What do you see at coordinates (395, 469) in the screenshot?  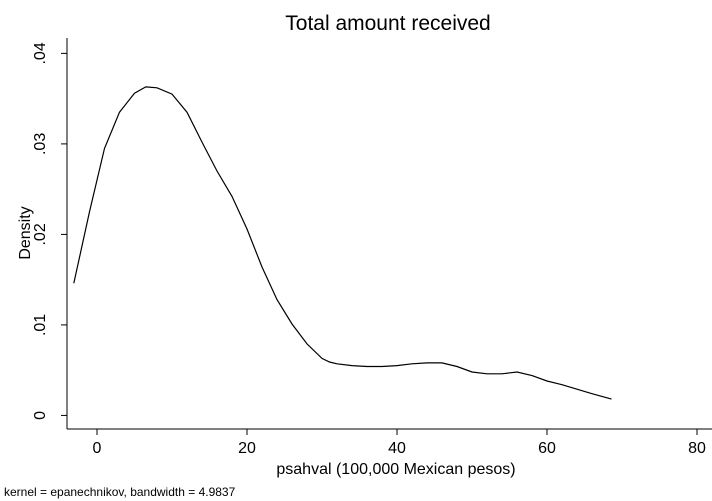 I see `x-axis-label: psahval (100,000 Mexican pesos)` at bounding box center [395, 469].